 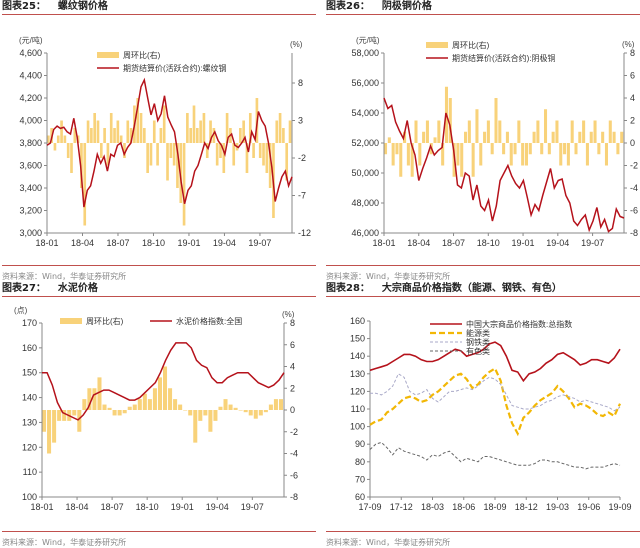 What do you see at coordinates (432, 507) in the screenshot?
I see `x-tick-label: 18-03` at bounding box center [432, 507].